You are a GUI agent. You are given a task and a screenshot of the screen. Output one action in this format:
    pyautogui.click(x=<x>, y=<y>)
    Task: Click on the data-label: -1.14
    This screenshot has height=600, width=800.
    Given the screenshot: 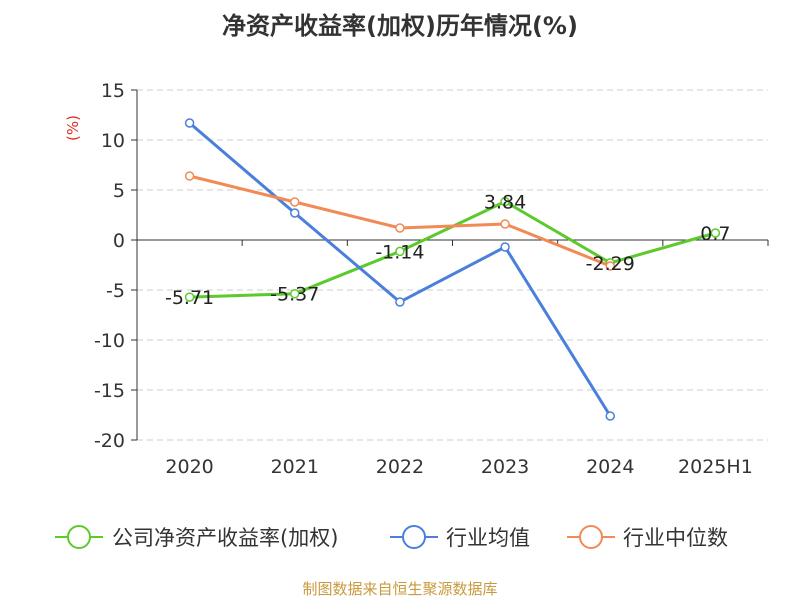 What is the action you would take?
    pyautogui.click(x=399, y=252)
    